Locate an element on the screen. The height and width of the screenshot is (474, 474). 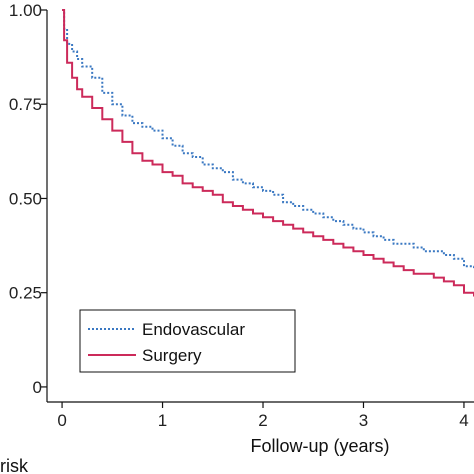
legend-box is located at coordinates (187, 341).